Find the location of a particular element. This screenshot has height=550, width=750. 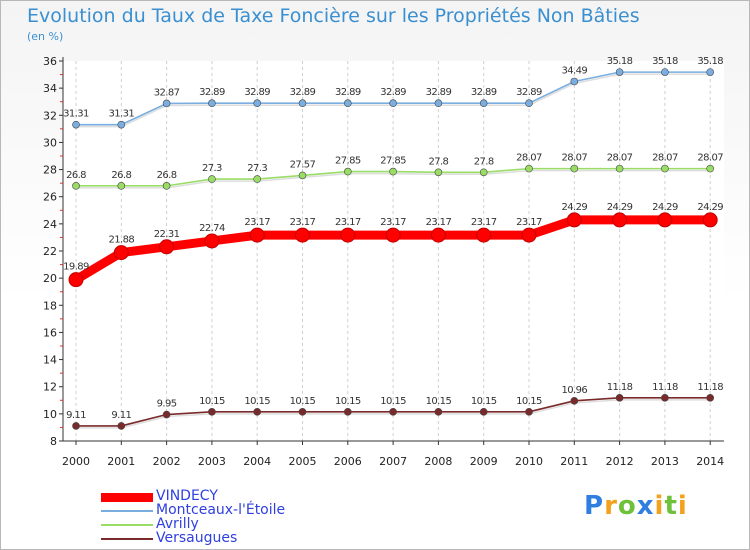

x-tick-label: 2012 is located at coordinates (620, 461).